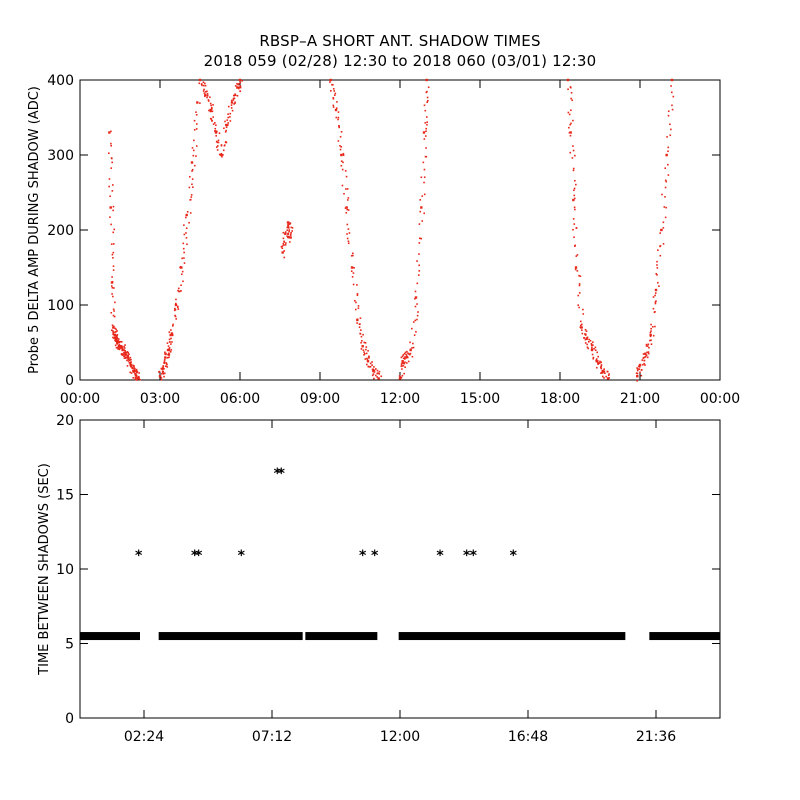 Image resolution: width=800 pixels, height=800 pixels. What do you see at coordinates (640, 399) in the screenshot?
I see `x-tick-label: 21:00` at bounding box center [640, 399].